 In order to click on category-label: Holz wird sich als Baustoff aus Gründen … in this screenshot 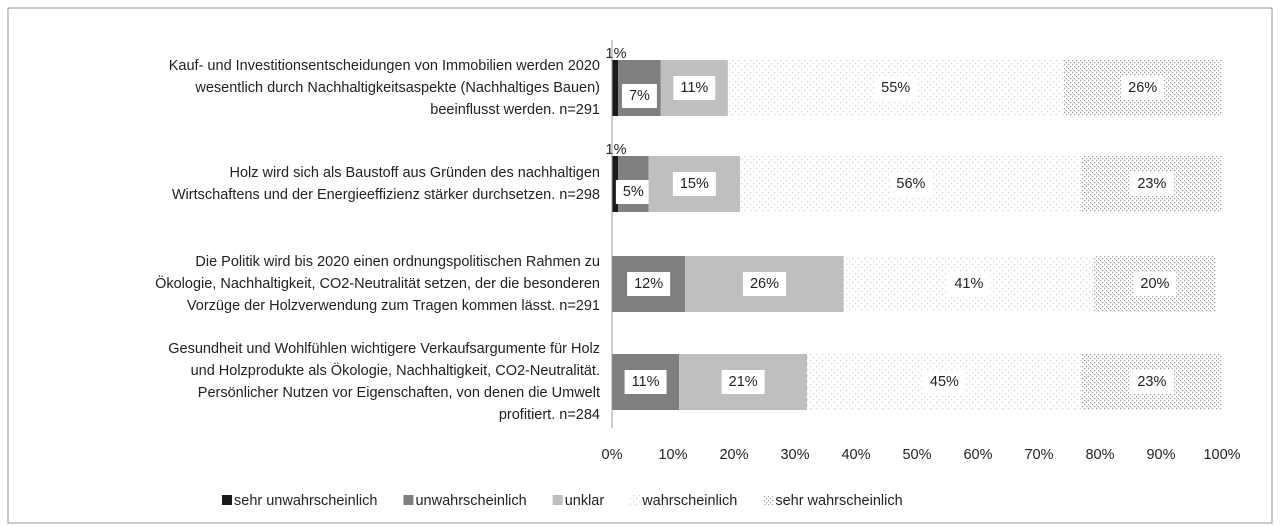, I will do `click(386, 184)`.